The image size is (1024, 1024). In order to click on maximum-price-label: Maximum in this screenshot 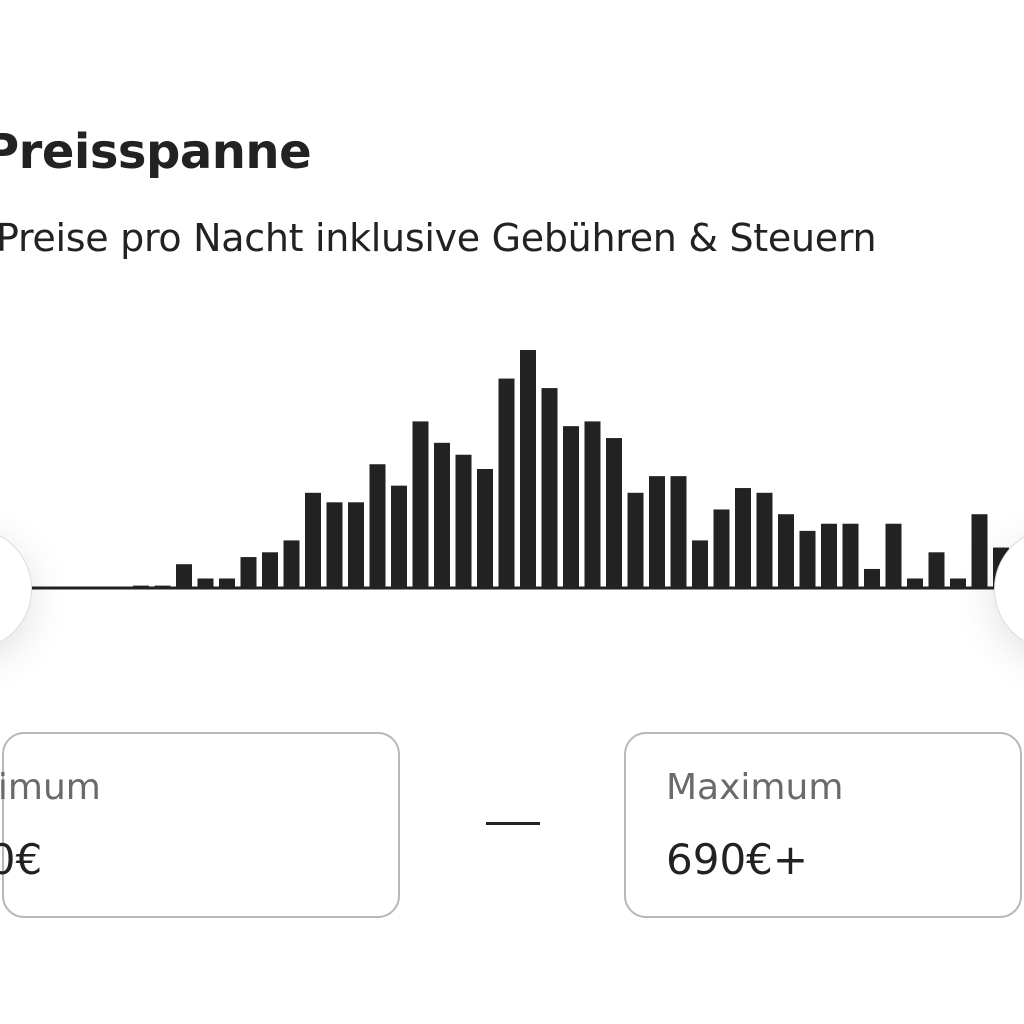, I will do `click(755, 787)`.